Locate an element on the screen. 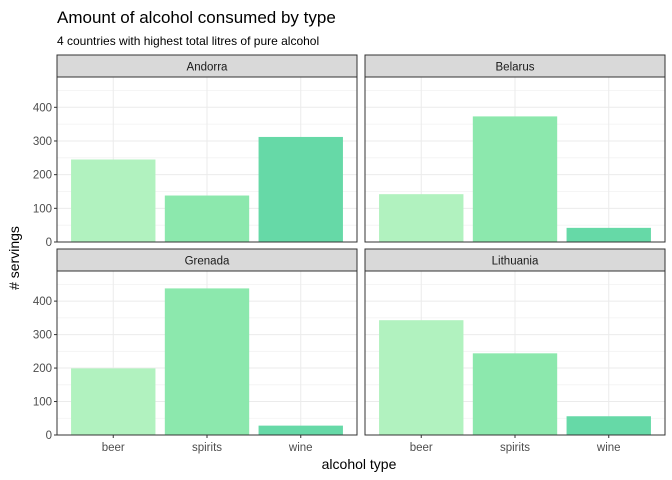 Image resolution: width=672 pixels, height=480 pixels. facet-strip-label: Grenada is located at coordinates (207, 262).